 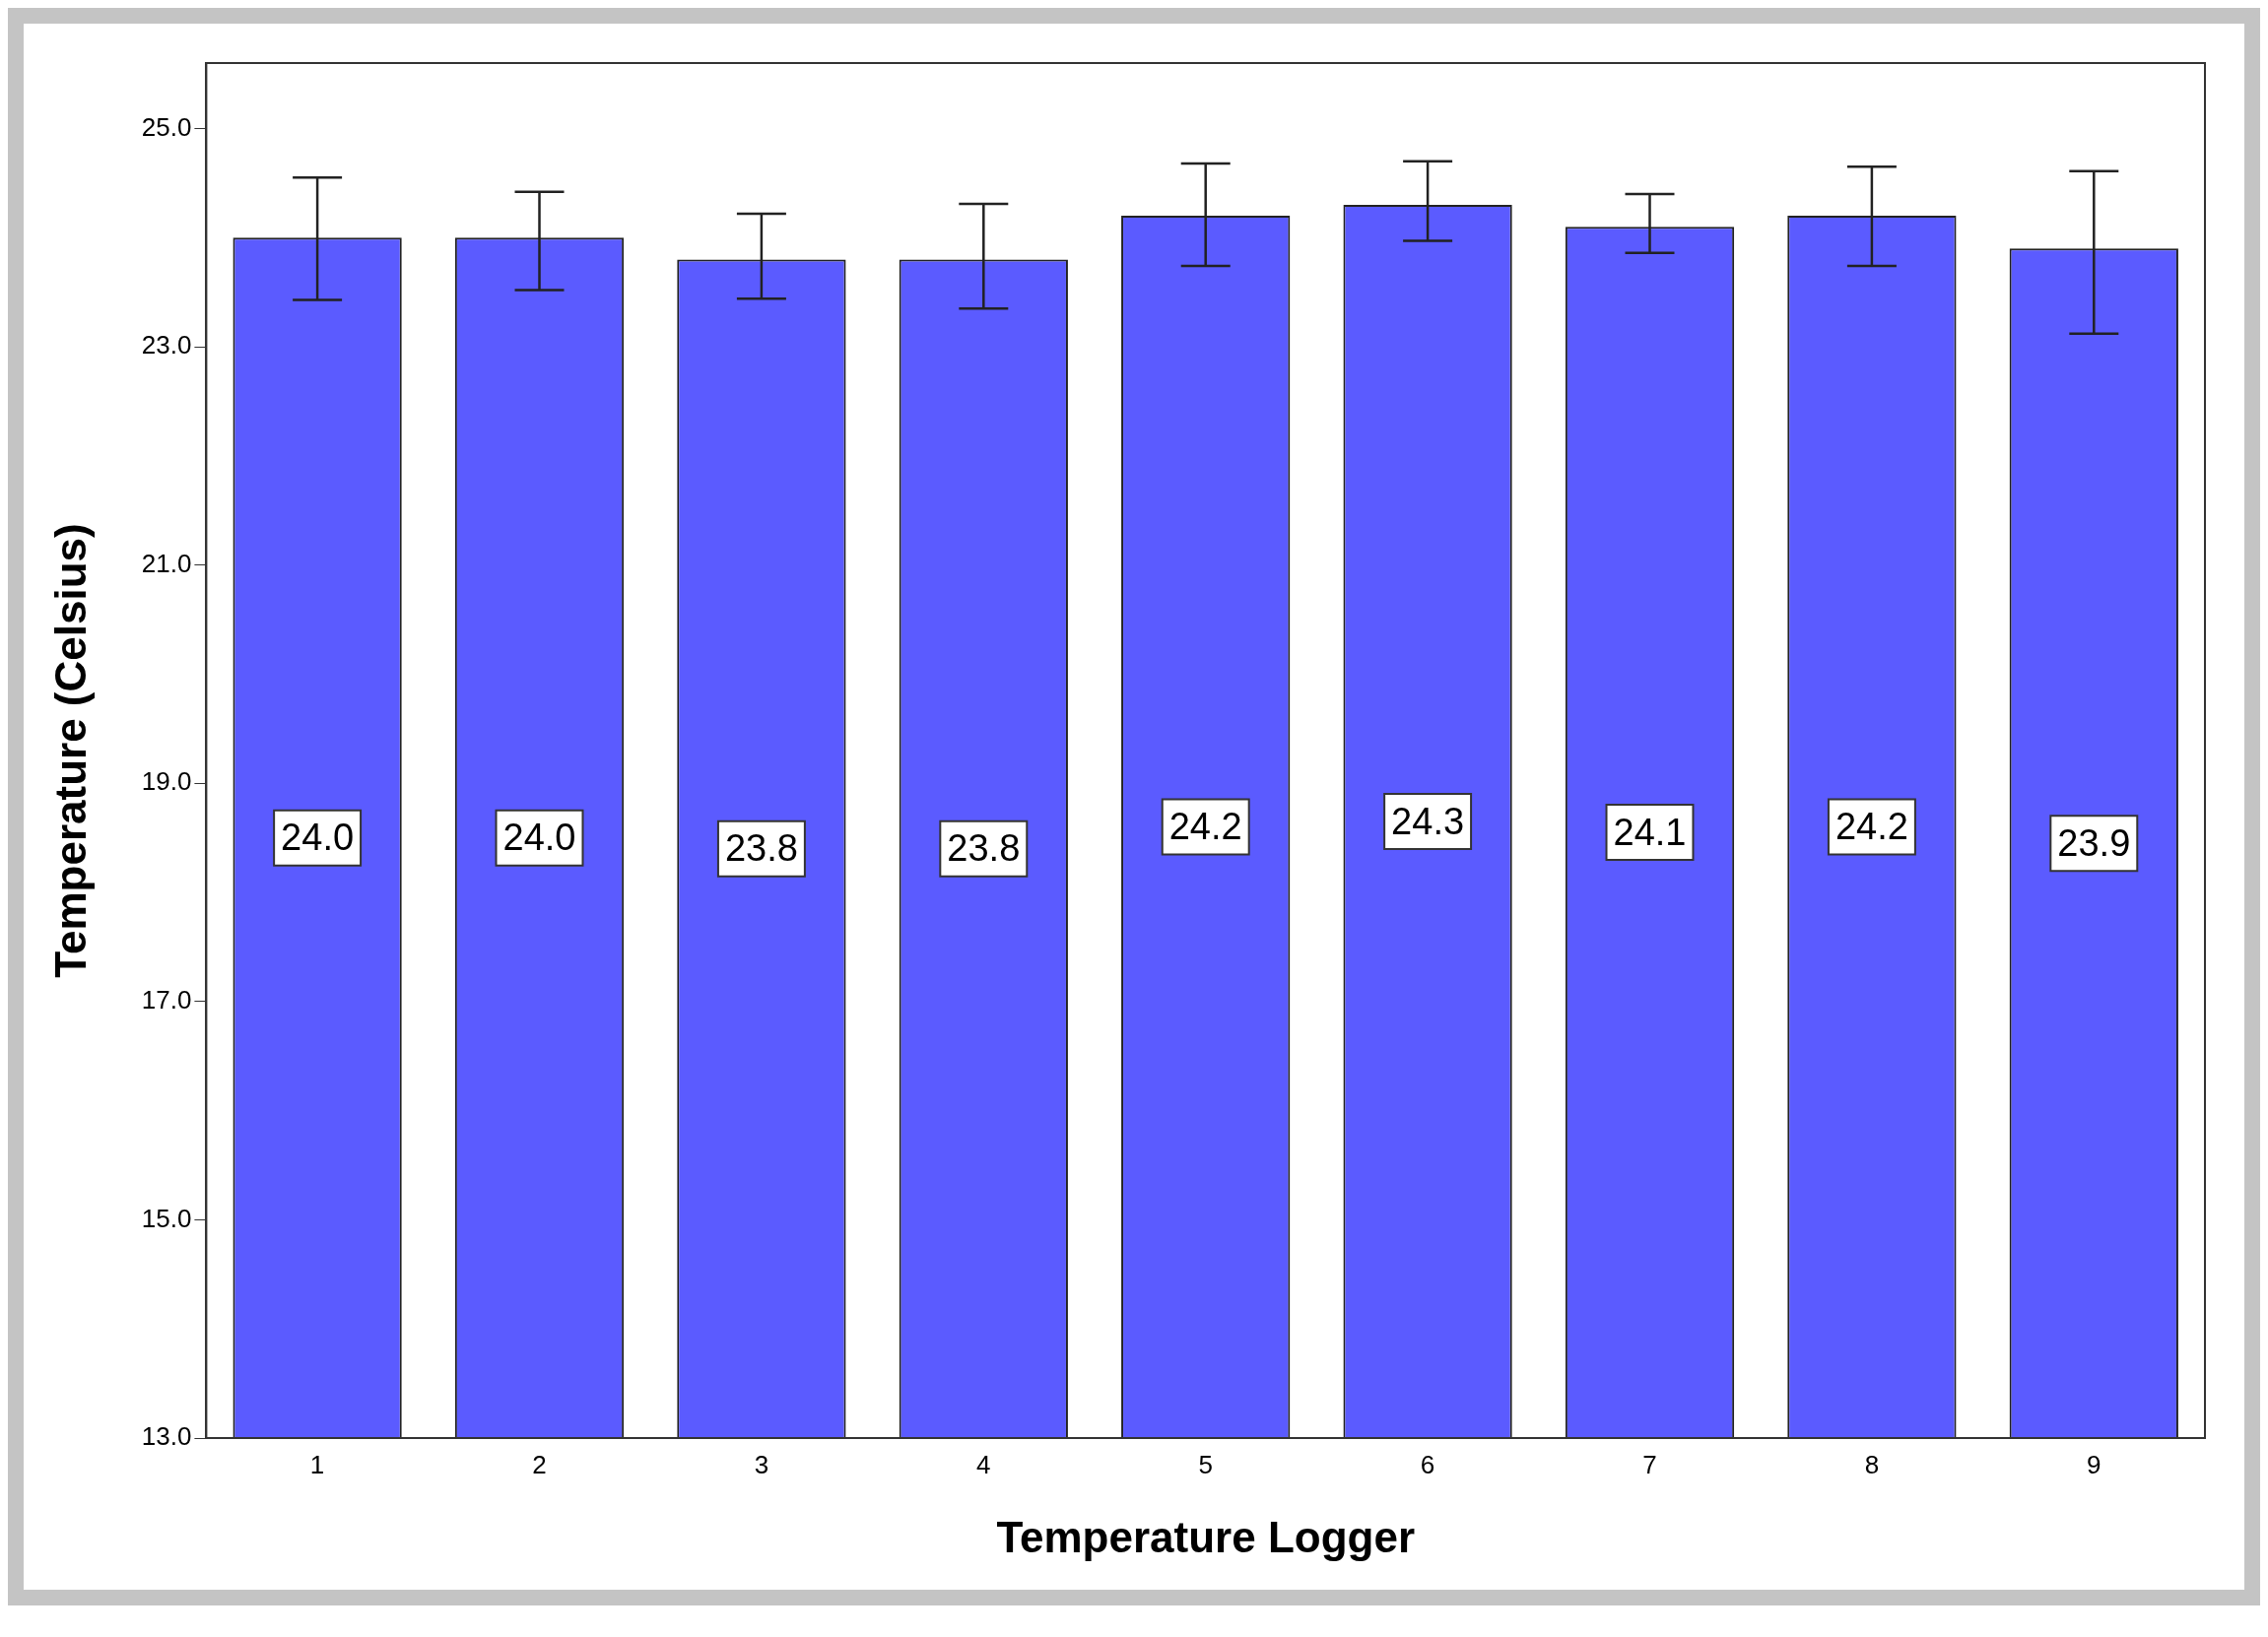 I want to click on y-tick-label: 15.0, so click(x=166, y=1218).